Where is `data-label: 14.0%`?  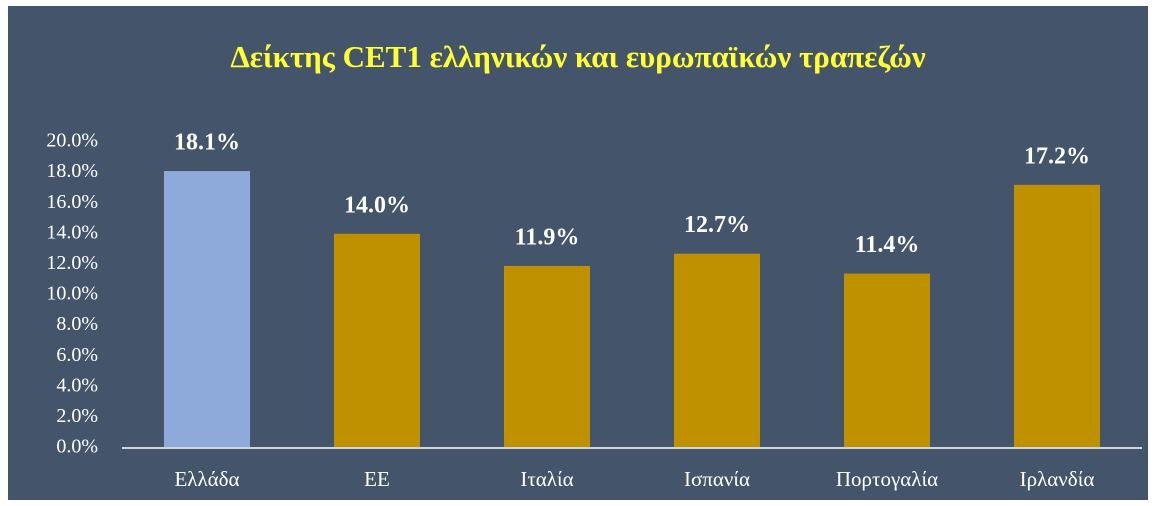 data-label: 14.0% is located at coordinates (377, 205).